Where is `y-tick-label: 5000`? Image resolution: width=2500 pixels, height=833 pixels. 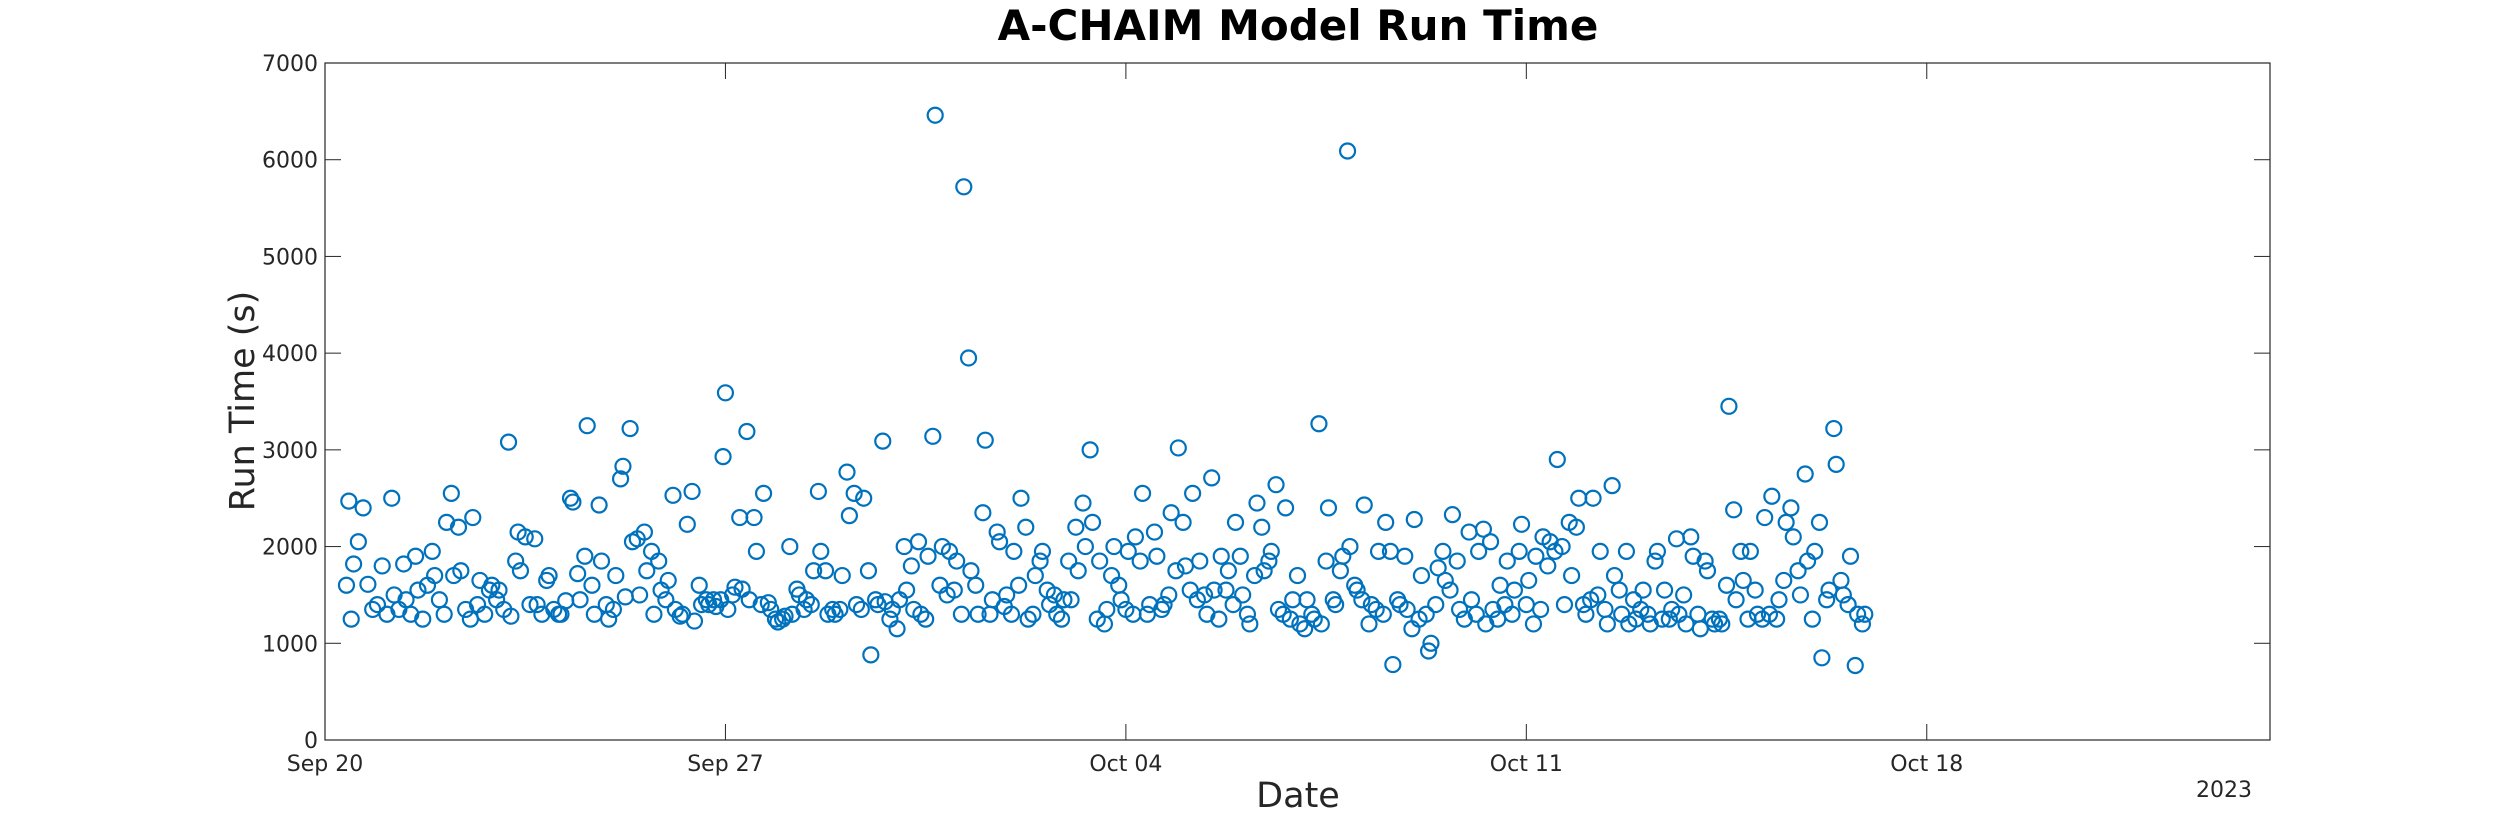
y-tick-label: 5000 is located at coordinates (290, 257).